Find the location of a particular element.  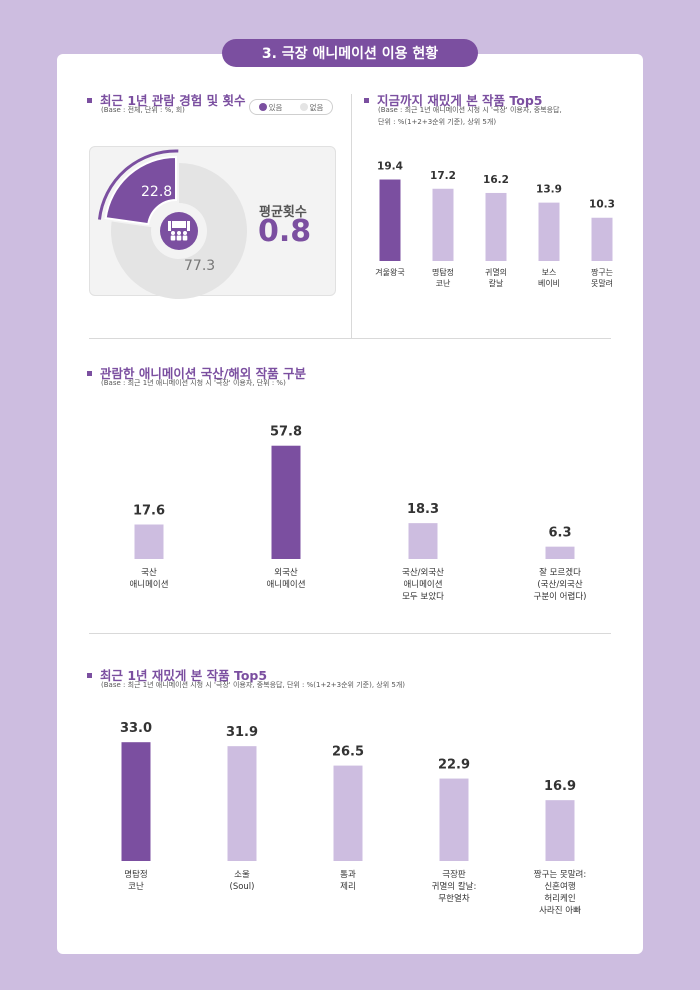

category-label: 잘 모르겠다 (국산/외국산 구분이 어렵다) is located at coordinates (560, 584).